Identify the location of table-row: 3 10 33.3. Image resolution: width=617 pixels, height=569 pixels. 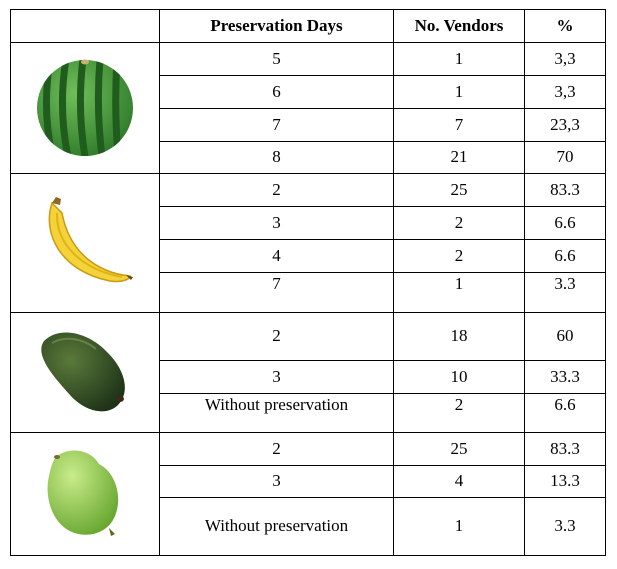
(308, 377).